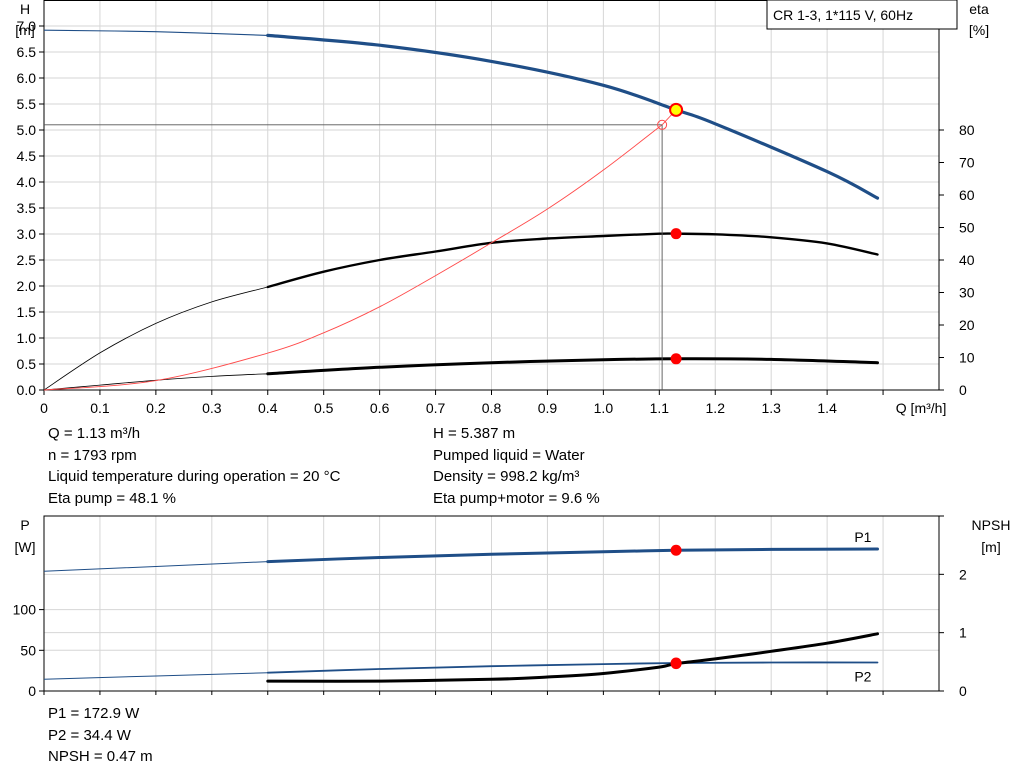 The width and height of the screenshot is (1024, 781). I want to click on h-axis-label: H, so click(25, 9).